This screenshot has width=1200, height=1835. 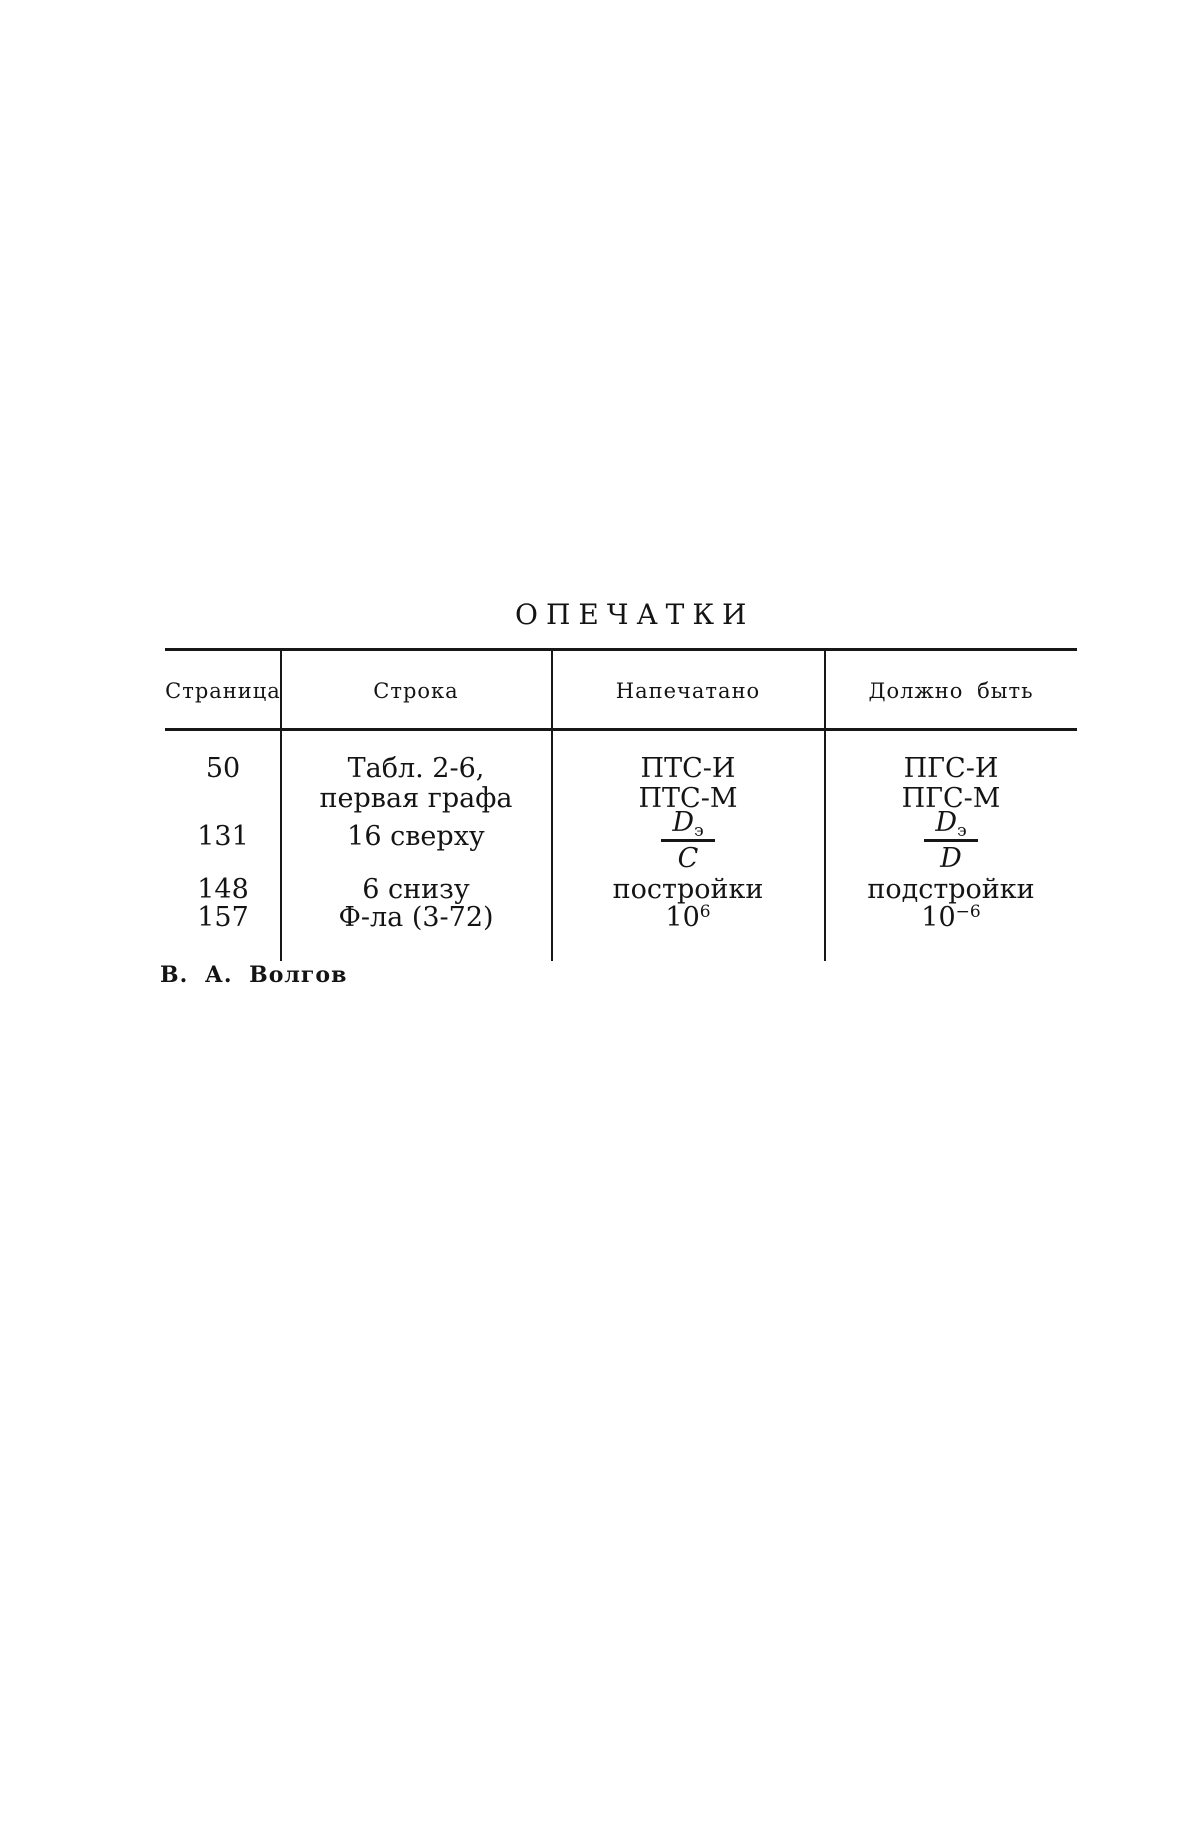 What do you see at coordinates (416, 889) in the screenshot?
I see `row3-line-ref: 6 снизу` at bounding box center [416, 889].